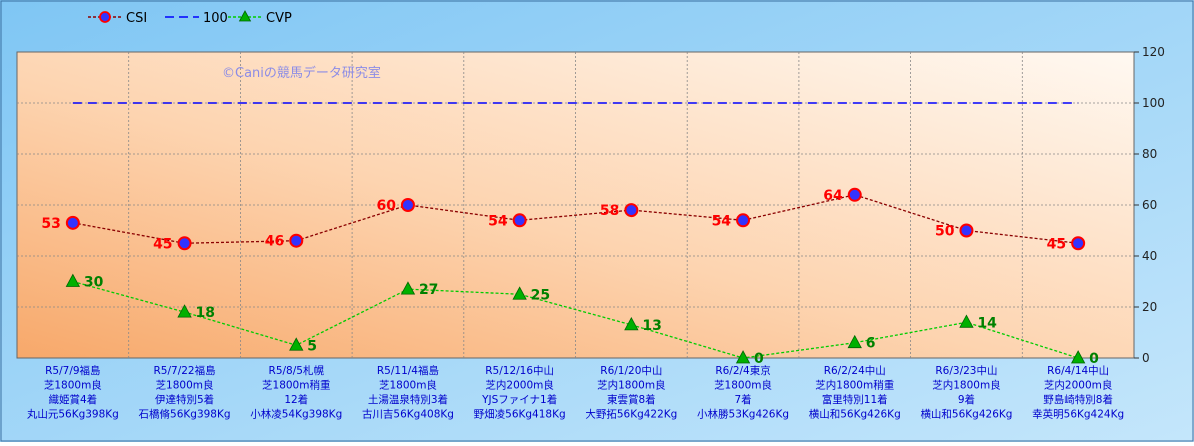 The height and width of the screenshot is (446, 1194). Describe the element at coordinates (631, 414) in the screenshot. I see `x-category-line: 大野拓56Kg422Kg` at that location.